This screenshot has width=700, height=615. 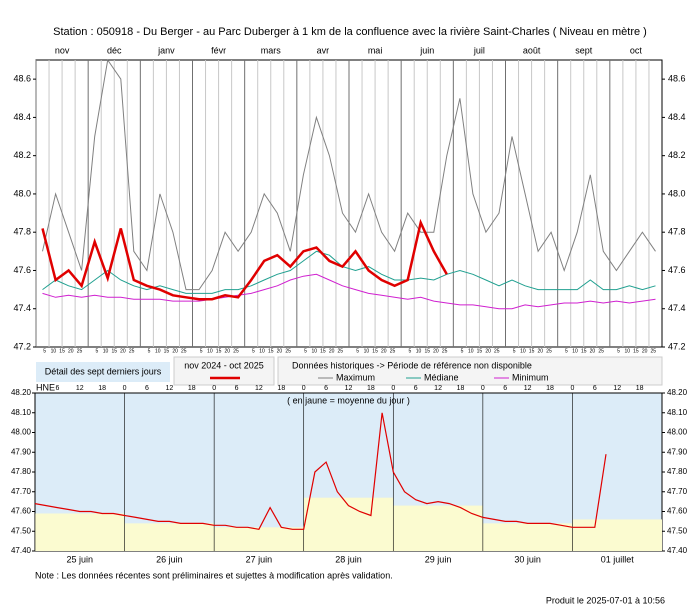 I want to click on y-tick-label-right: 47.40, so click(x=677, y=550).